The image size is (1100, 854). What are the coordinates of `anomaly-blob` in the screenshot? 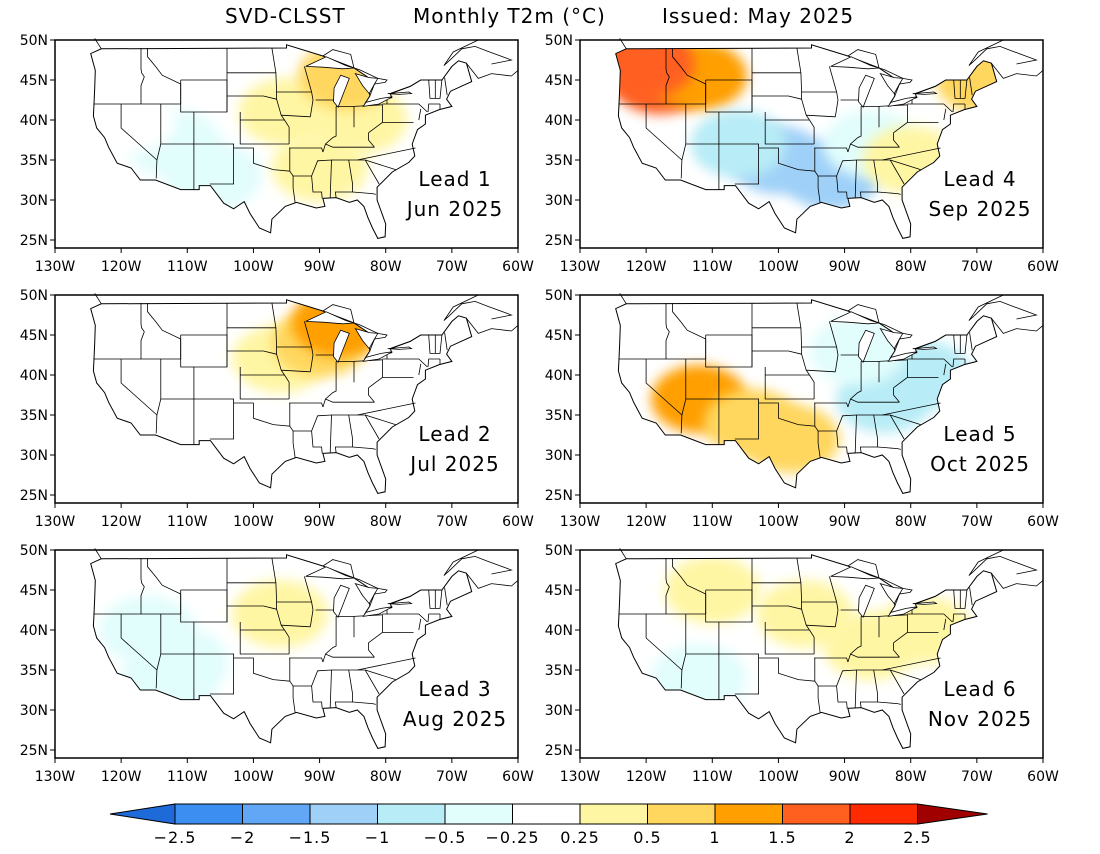 It's located at (213, 176).